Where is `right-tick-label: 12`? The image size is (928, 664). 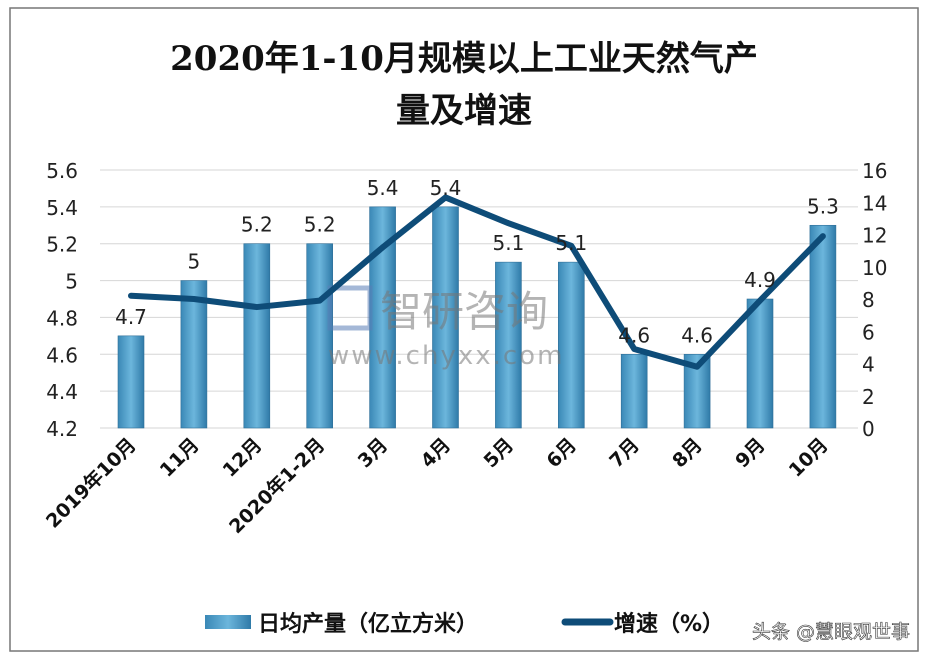 right-tick-label: 12 is located at coordinates (874, 236).